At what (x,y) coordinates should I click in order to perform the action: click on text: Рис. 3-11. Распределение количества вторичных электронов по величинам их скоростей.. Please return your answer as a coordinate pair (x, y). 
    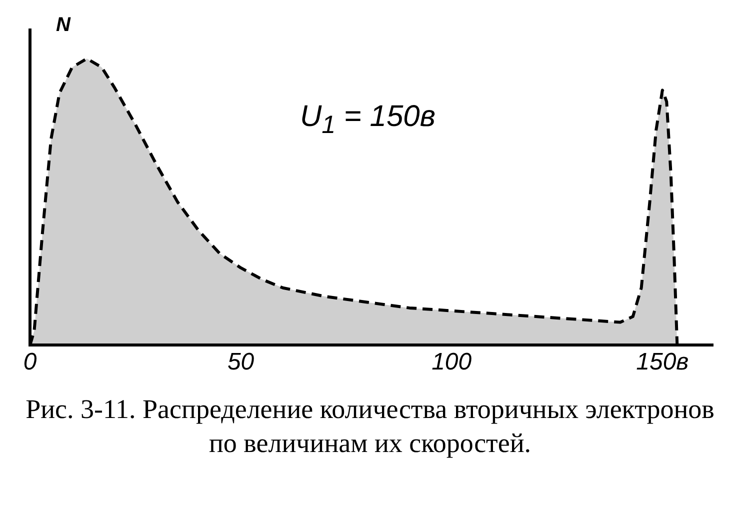
    Looking at the image, I should click on (370, 426).